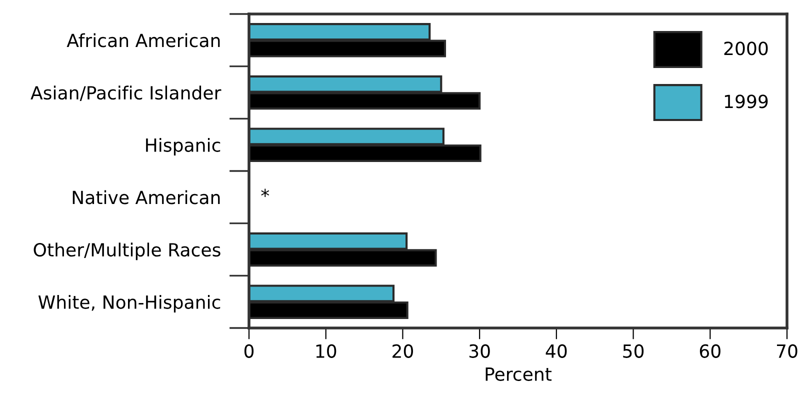 The width and height of the screenshot is (804, 415). Describe the element at coordinates (787, 351) in the screenshot. I see `x-tick-label: 70` at that location.